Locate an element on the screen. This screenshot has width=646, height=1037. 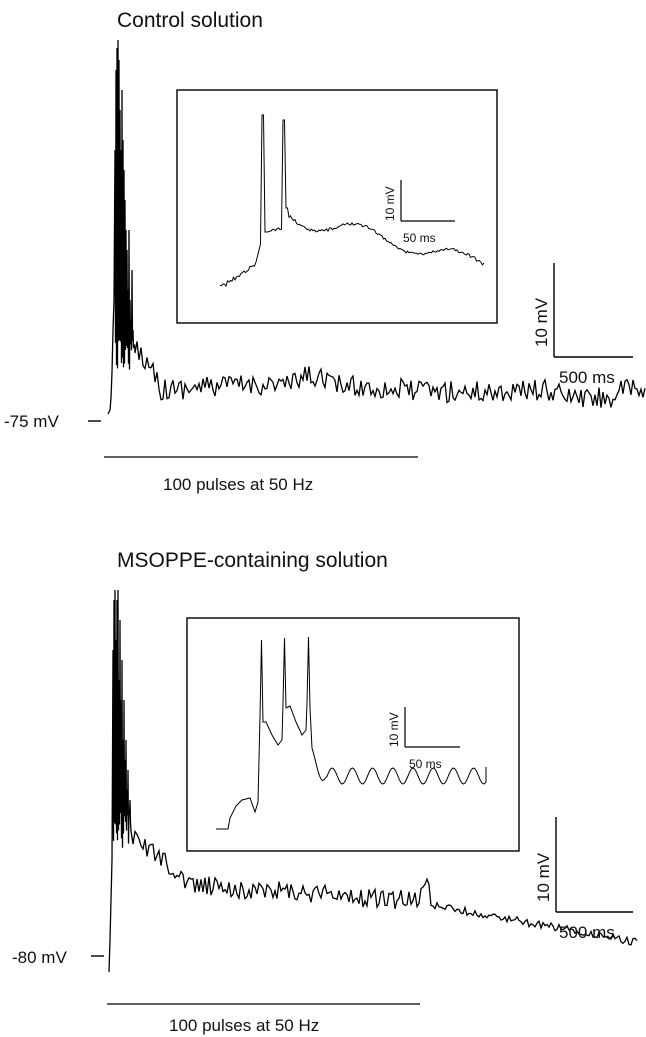
baseline-label: -80 mV is located at coordinates (39, 957).